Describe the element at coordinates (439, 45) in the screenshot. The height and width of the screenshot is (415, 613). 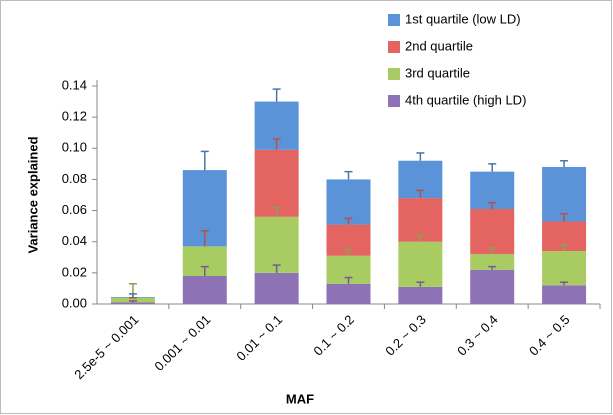
I see `legend-label: 2nd quartile` at that location.